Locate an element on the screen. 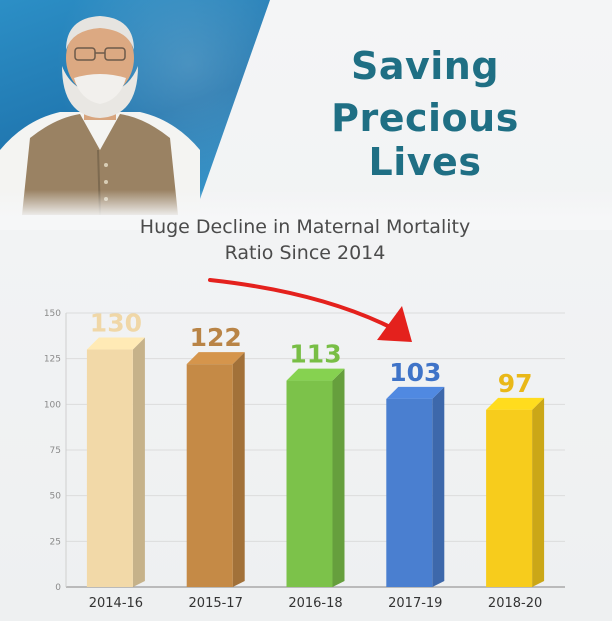  category-label: 2016-18 is located at coordinates (315, 603).